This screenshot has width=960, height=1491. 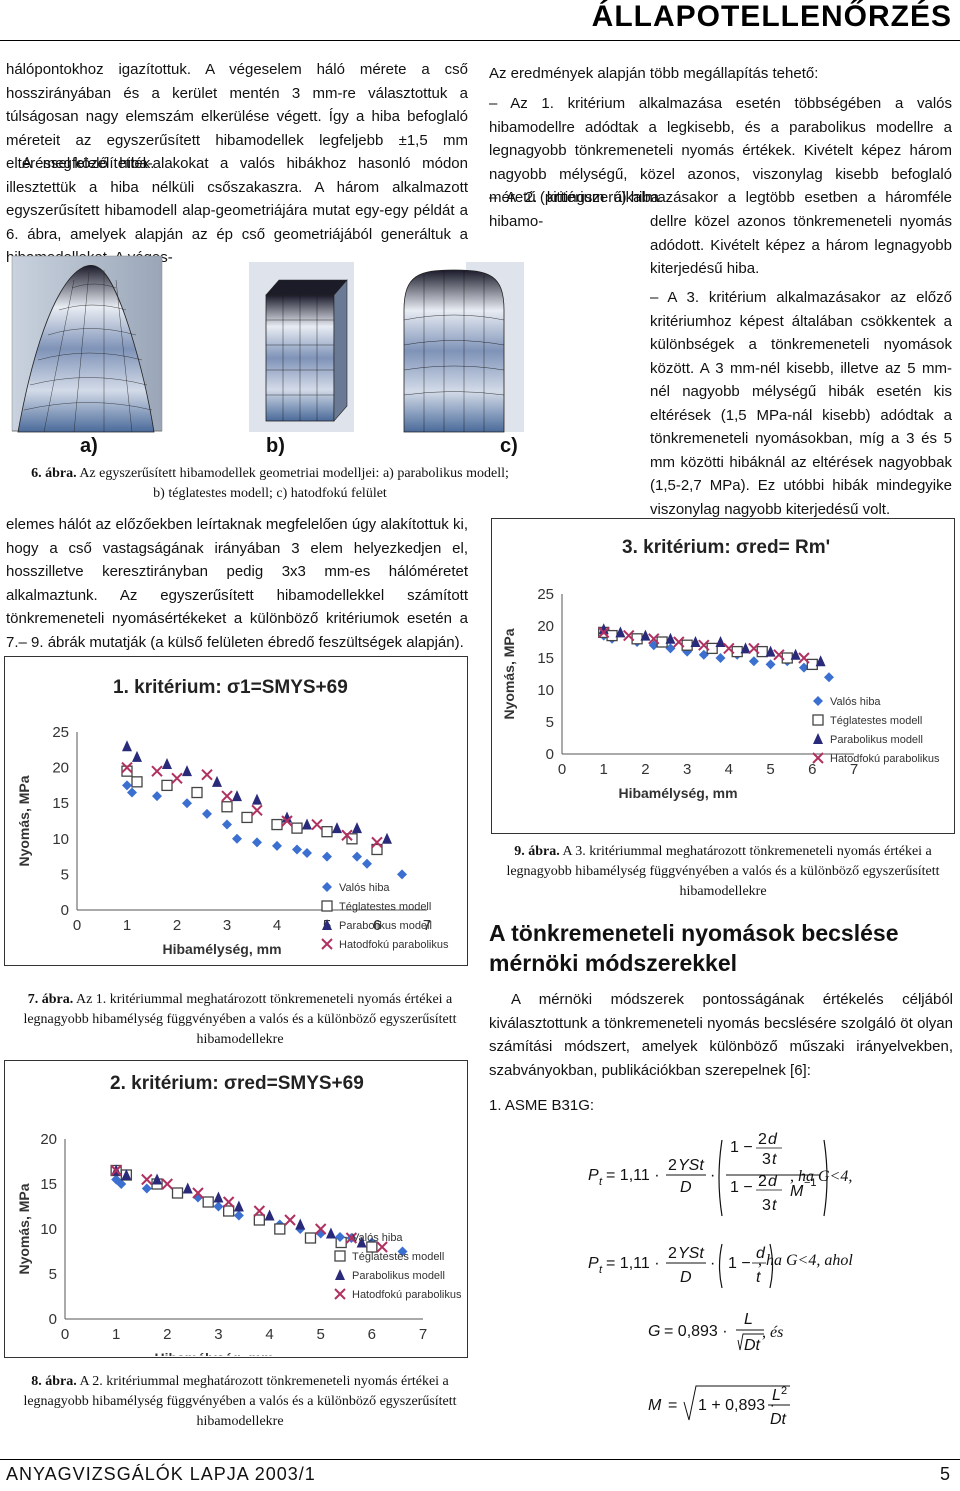 I want to click on svg-text: D, so click(x=686, y=1187).